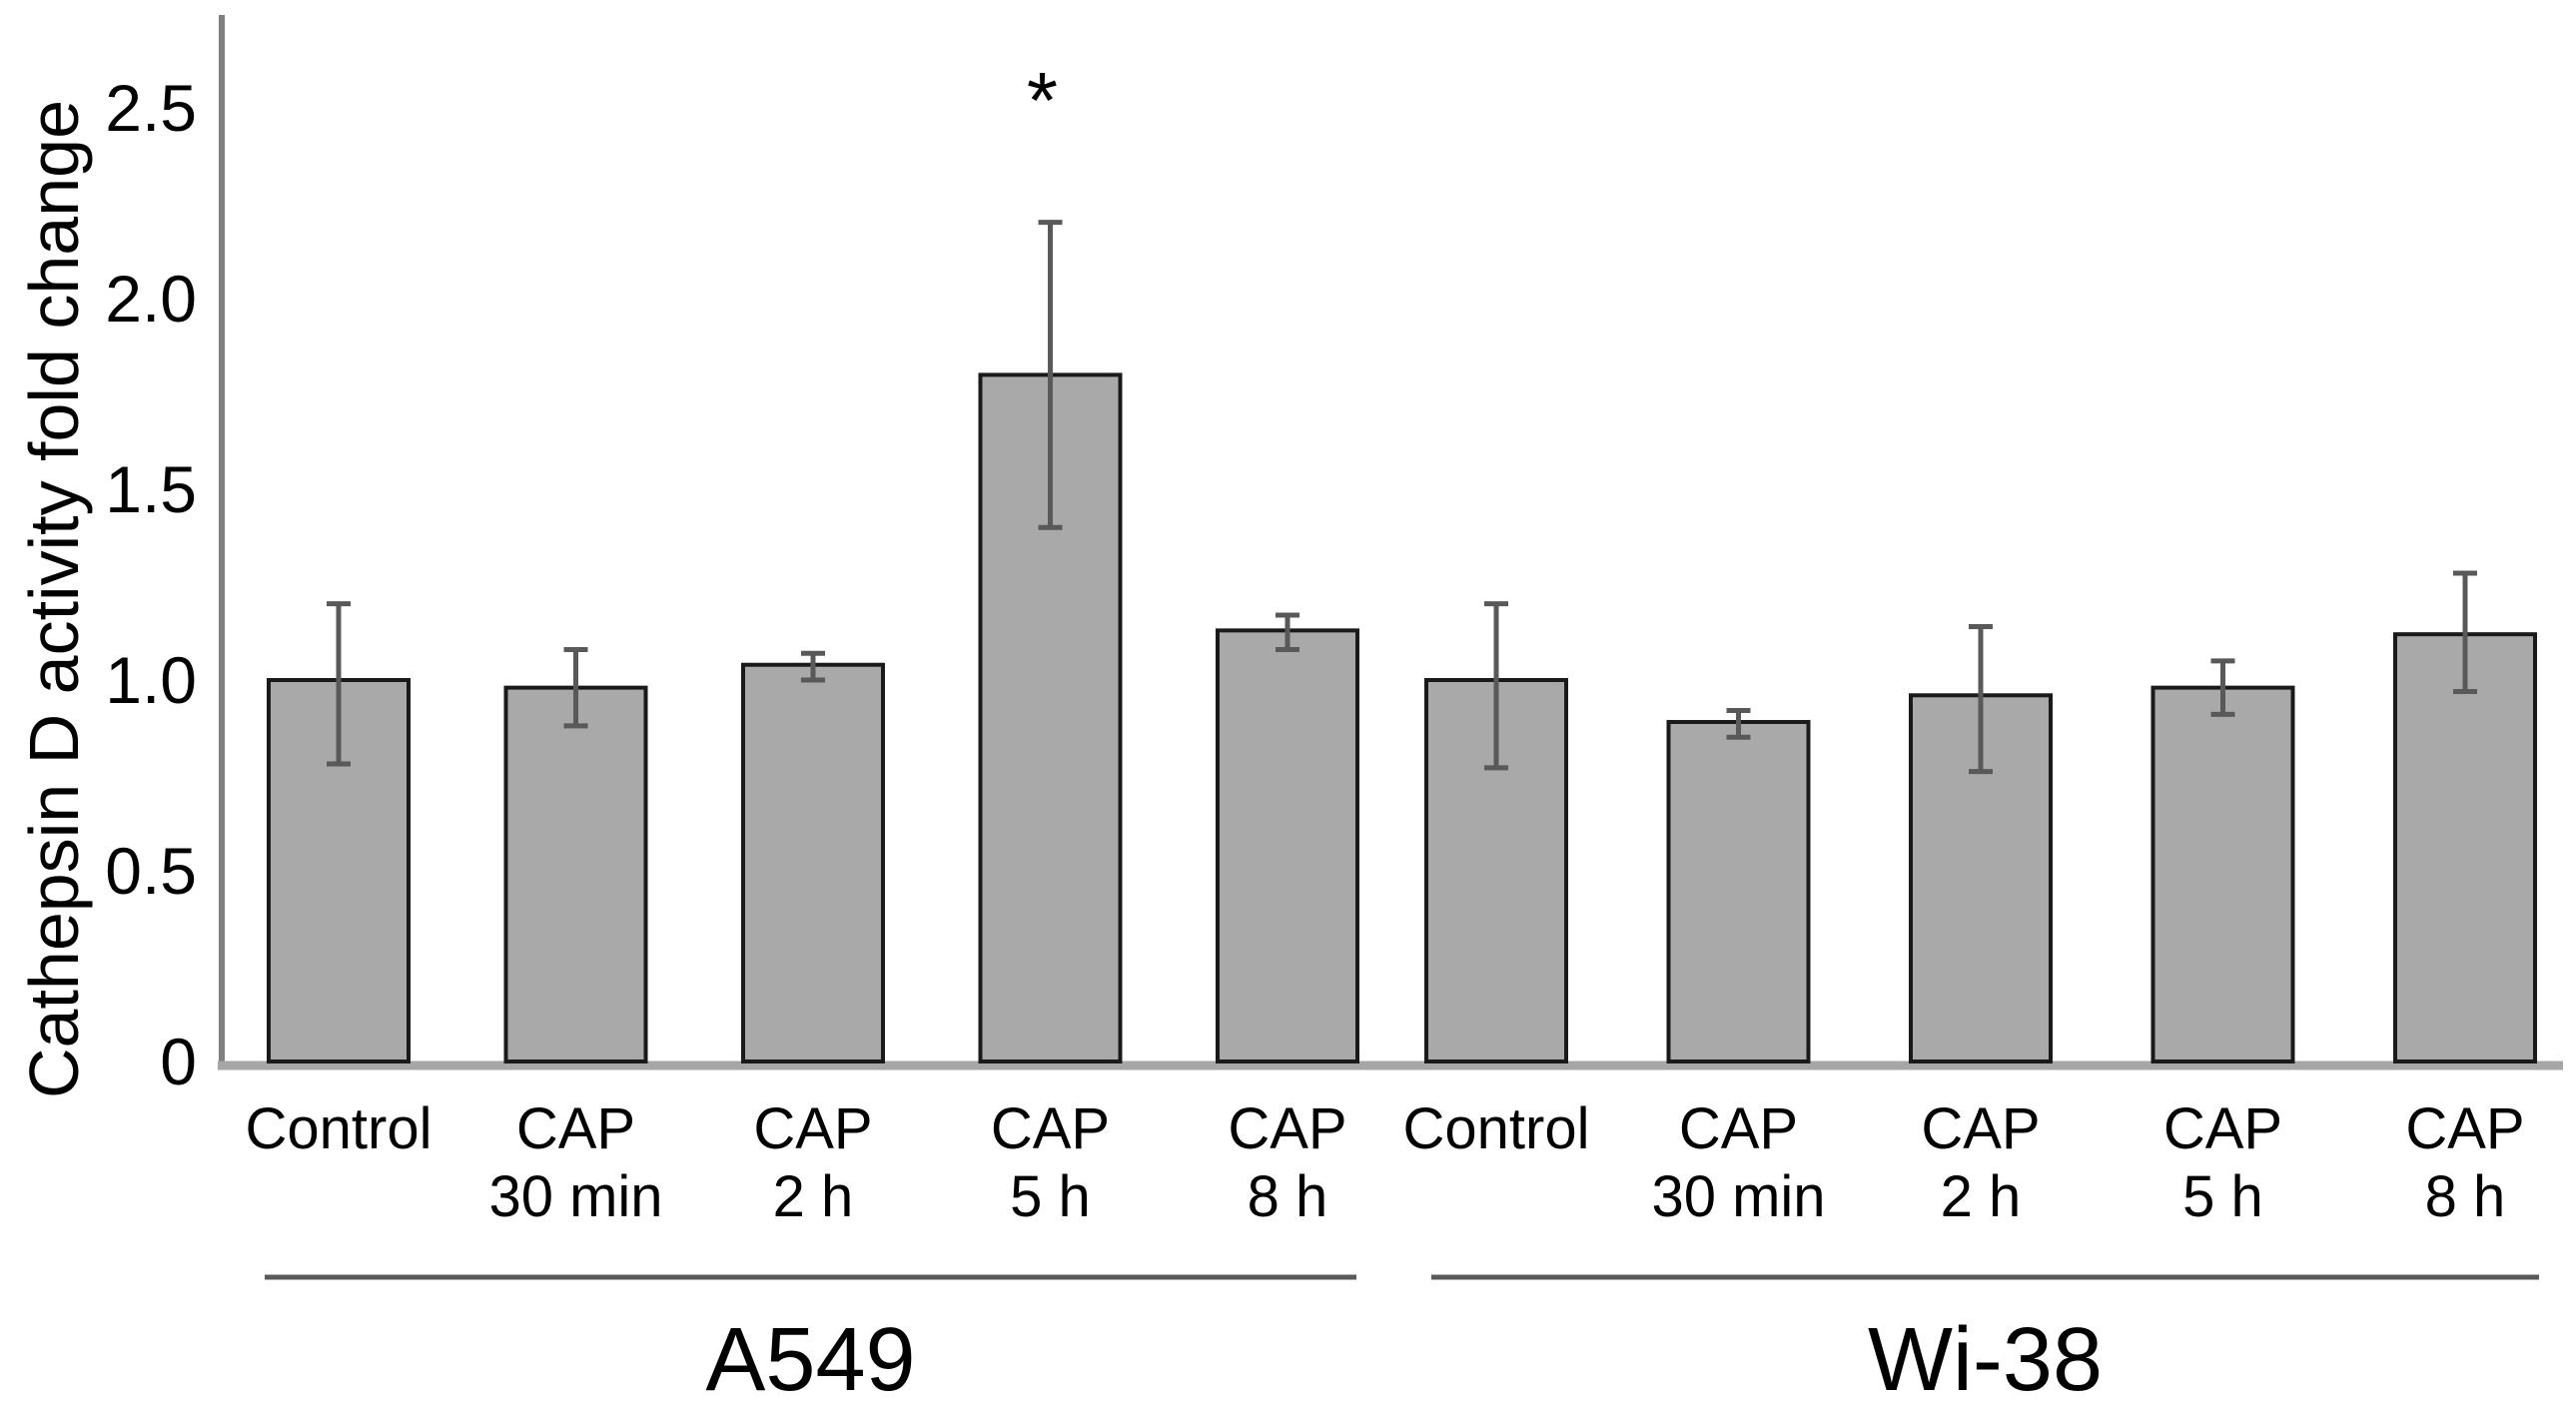 The height and width of the screenshot is (1409, 2576). I want to click on group-label: A549, so click(810, 1360).